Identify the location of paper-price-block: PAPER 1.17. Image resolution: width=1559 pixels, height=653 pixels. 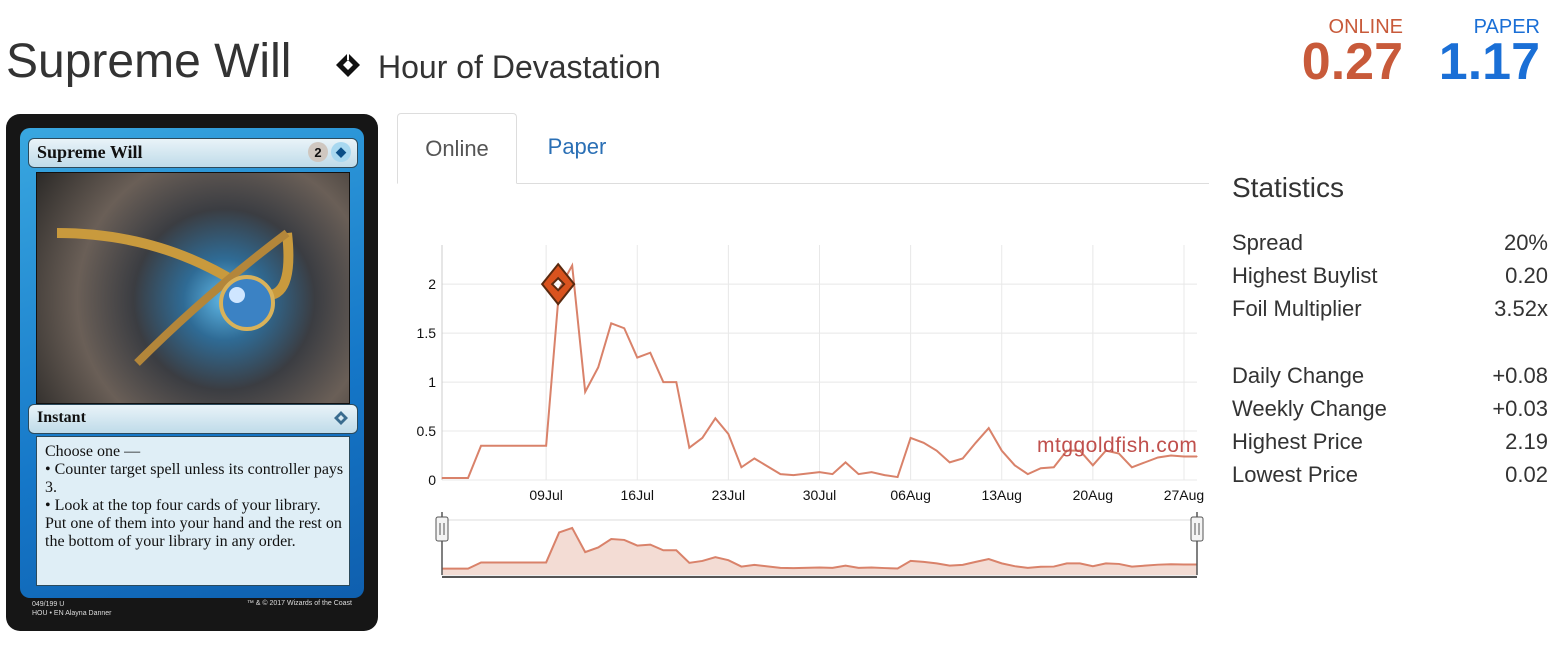
(1489, 52).